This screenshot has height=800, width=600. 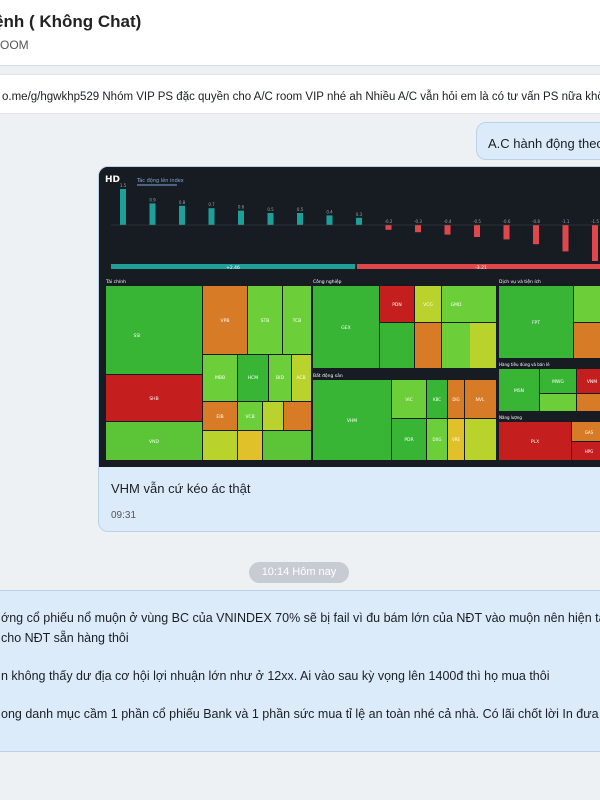 I want to click on tile-label-plx: PLX, so click(x=535, y=442).